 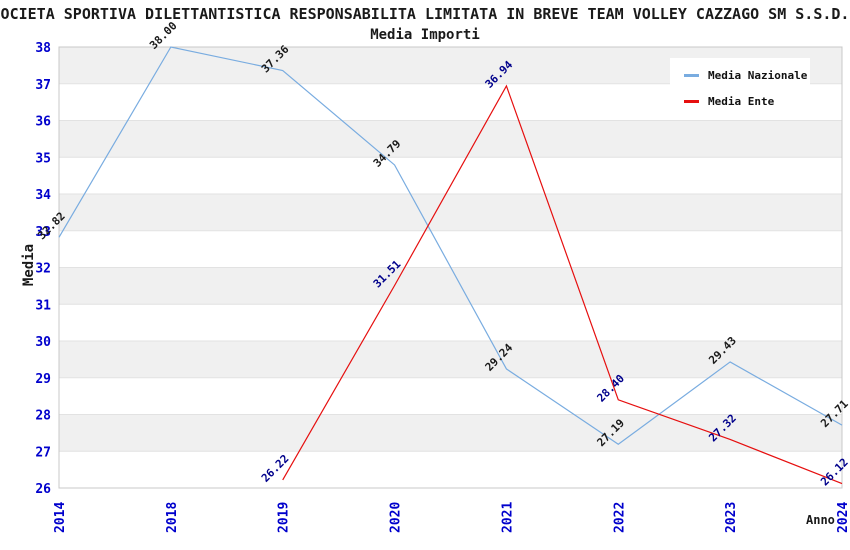 I want to click on x-tick-label: 2022, so click(x=619, y=517).